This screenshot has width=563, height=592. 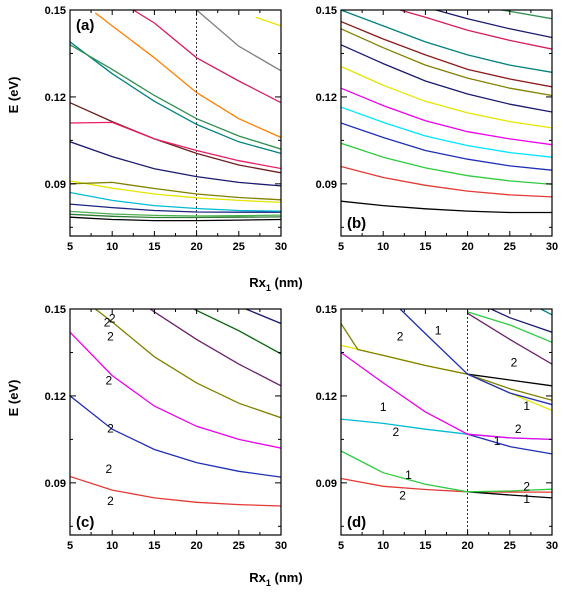 I want to click on plot-frame, so click(x=175, y=422).